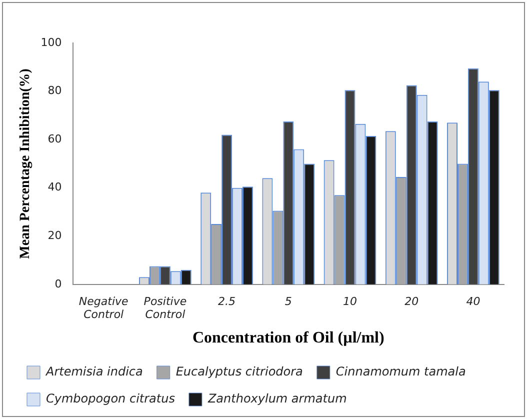  Describe the element at coordinates (94, 371) in the screenshot. I see `legend-label: Artemisia indica` at that location.